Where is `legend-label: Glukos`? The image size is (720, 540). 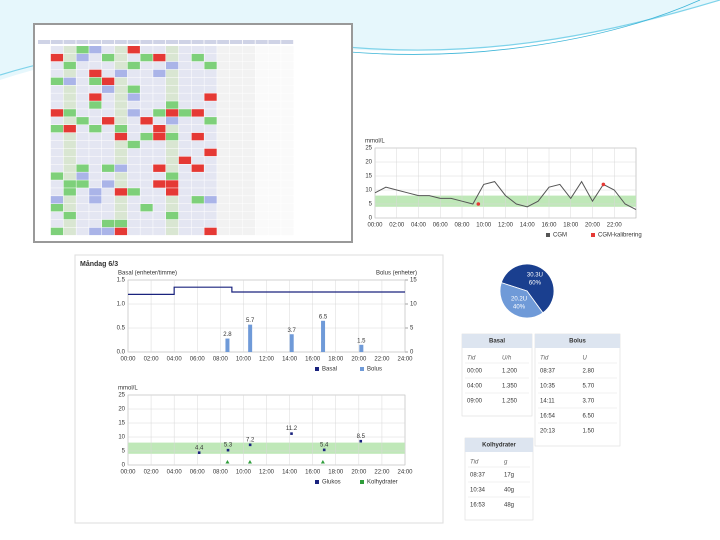
legend-label: Glukos is located at coordinates (331, 483).